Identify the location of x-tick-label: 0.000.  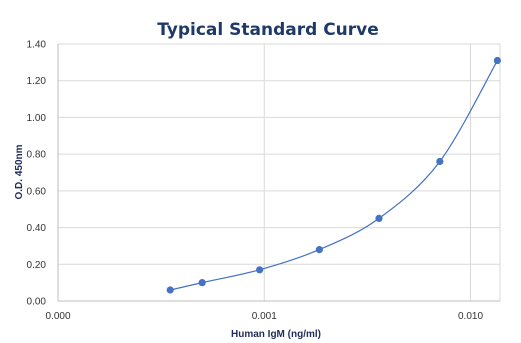
(57, 316).